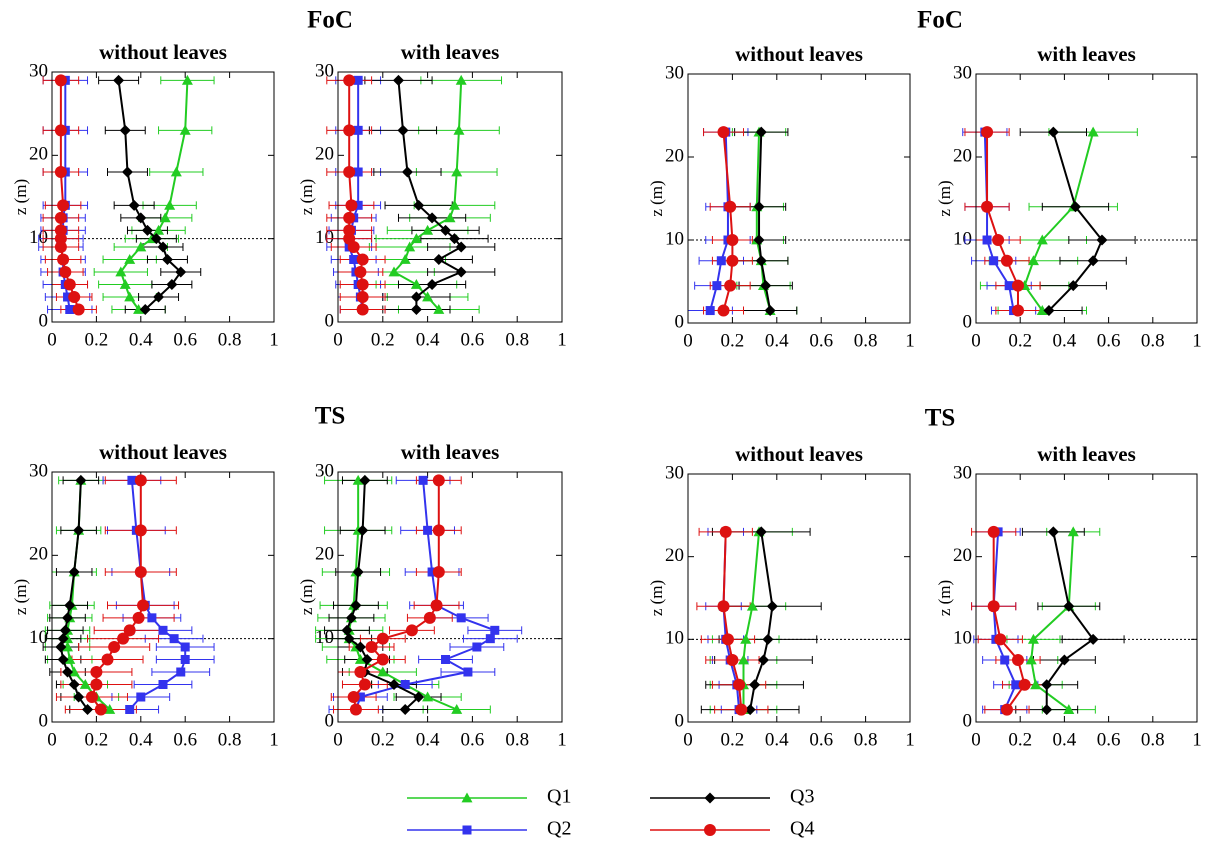 The image size is (1208, 851). I want to click on y-tick-label: 30, so click(674, 472).